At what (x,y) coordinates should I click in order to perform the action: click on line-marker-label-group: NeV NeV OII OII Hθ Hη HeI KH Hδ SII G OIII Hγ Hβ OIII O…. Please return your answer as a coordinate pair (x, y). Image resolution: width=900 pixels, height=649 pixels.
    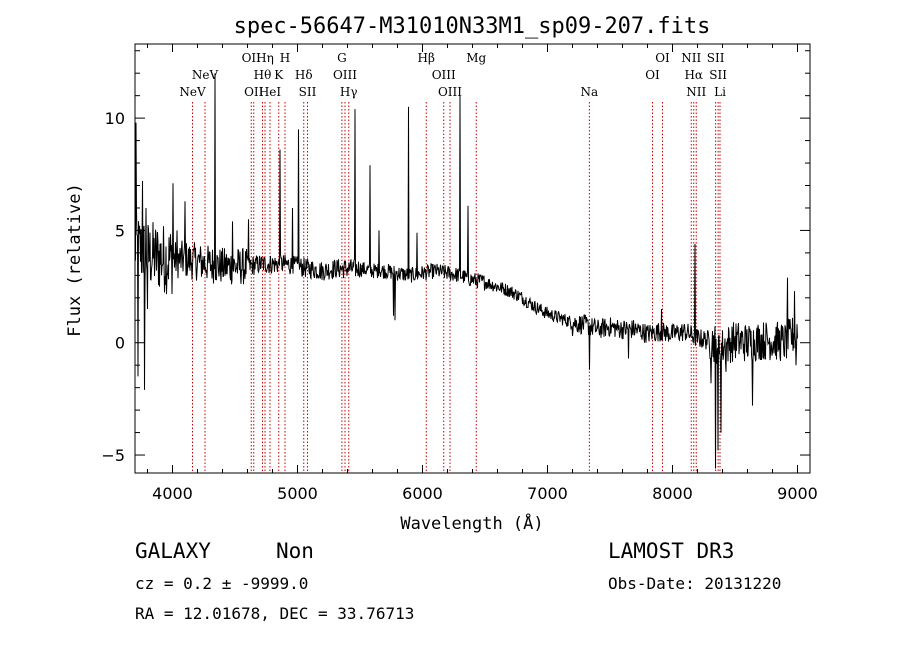
    Looking at the image, I should click on (453, 75).